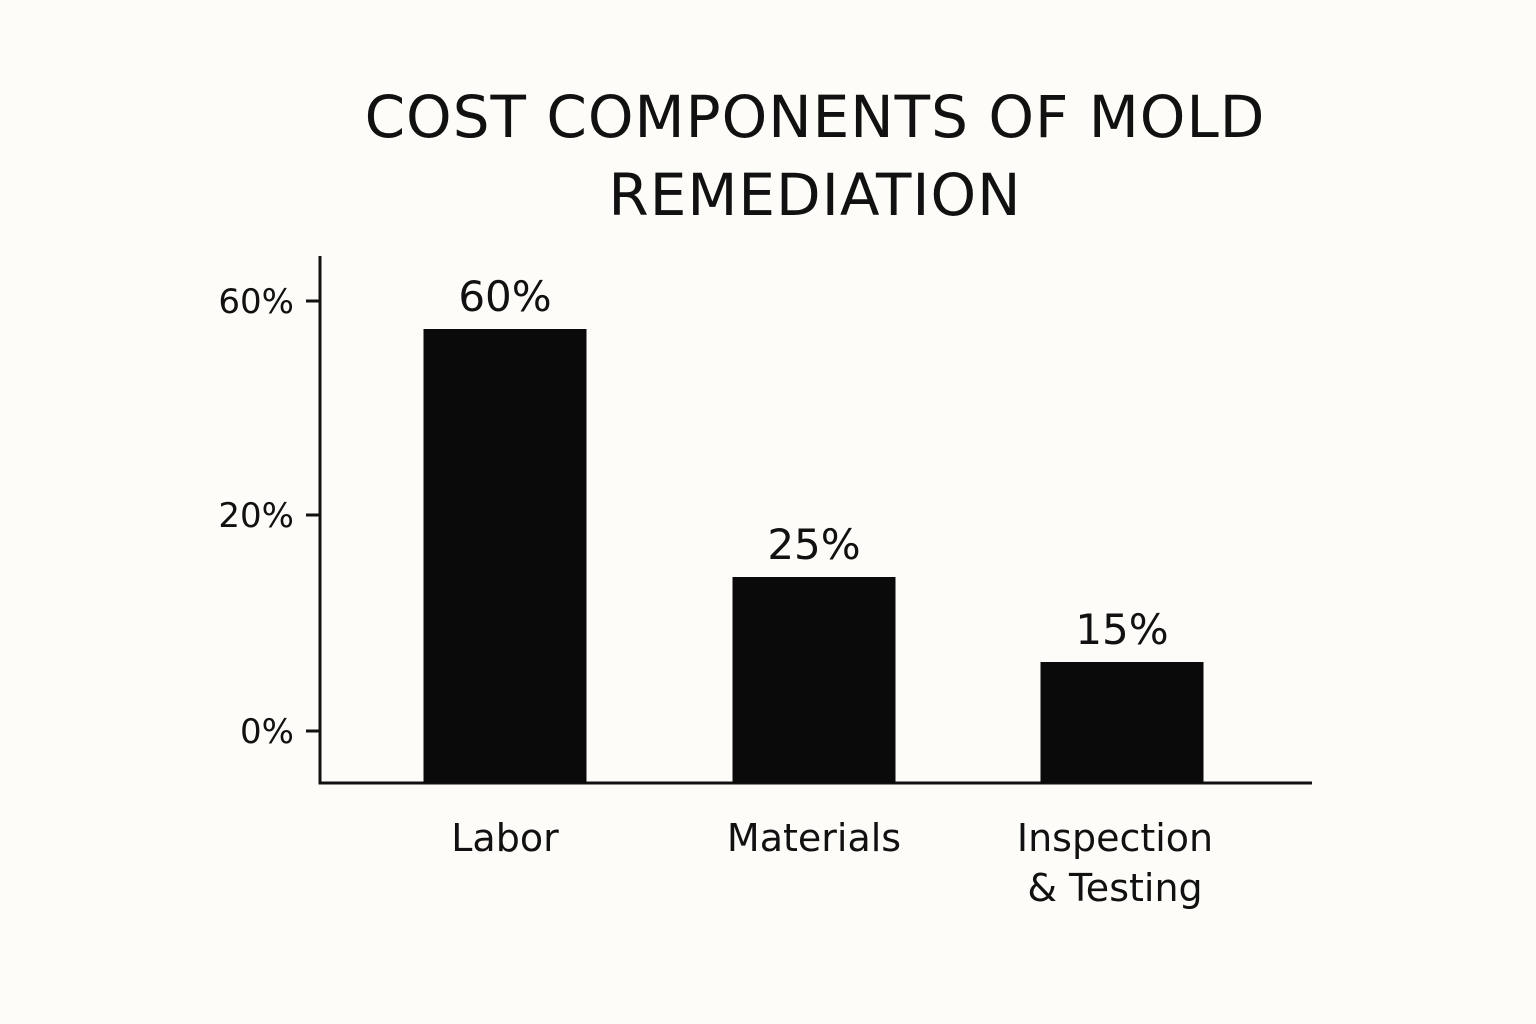 This screenshot has height=1024, width=1536. Describe the element at coordinates (504, 296) in the screenshot. I see `bar-value-label: 60%` at that location.